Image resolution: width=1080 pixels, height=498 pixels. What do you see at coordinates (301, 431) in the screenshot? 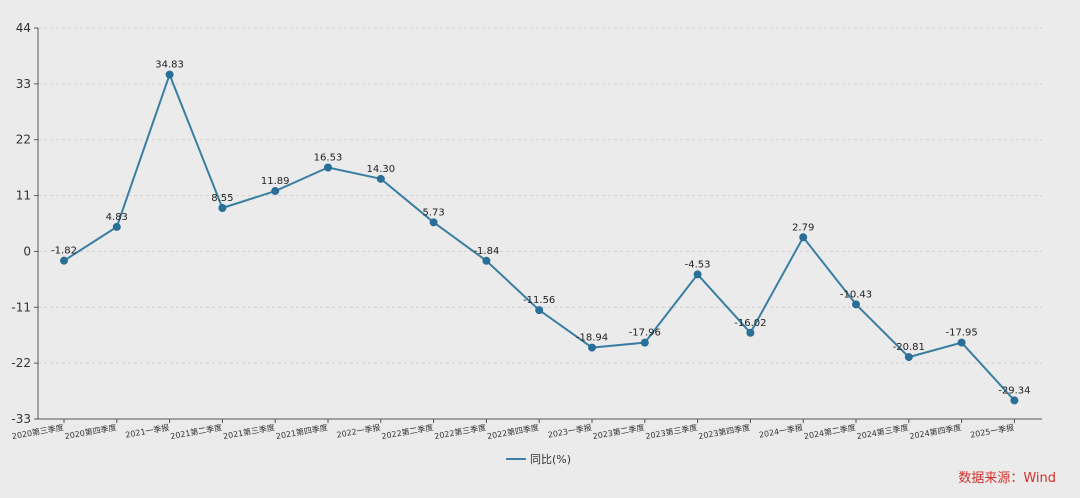
I see `x-tick-label: 2021第四季度` at bounding box center [301, 431].